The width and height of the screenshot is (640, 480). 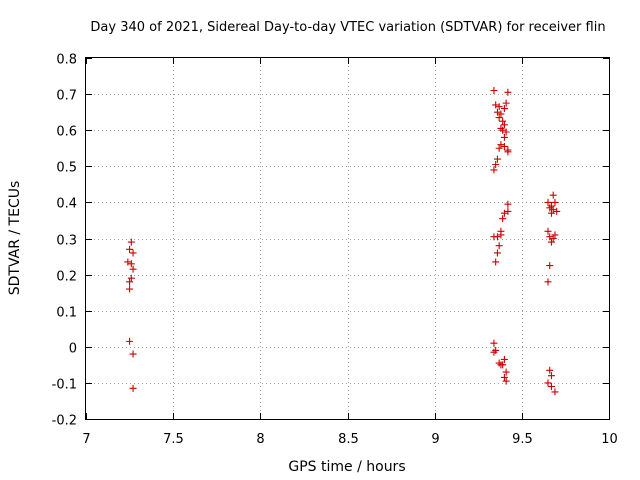 I want to click on x-tick-label: 9.5, so click(x=522, y=439).